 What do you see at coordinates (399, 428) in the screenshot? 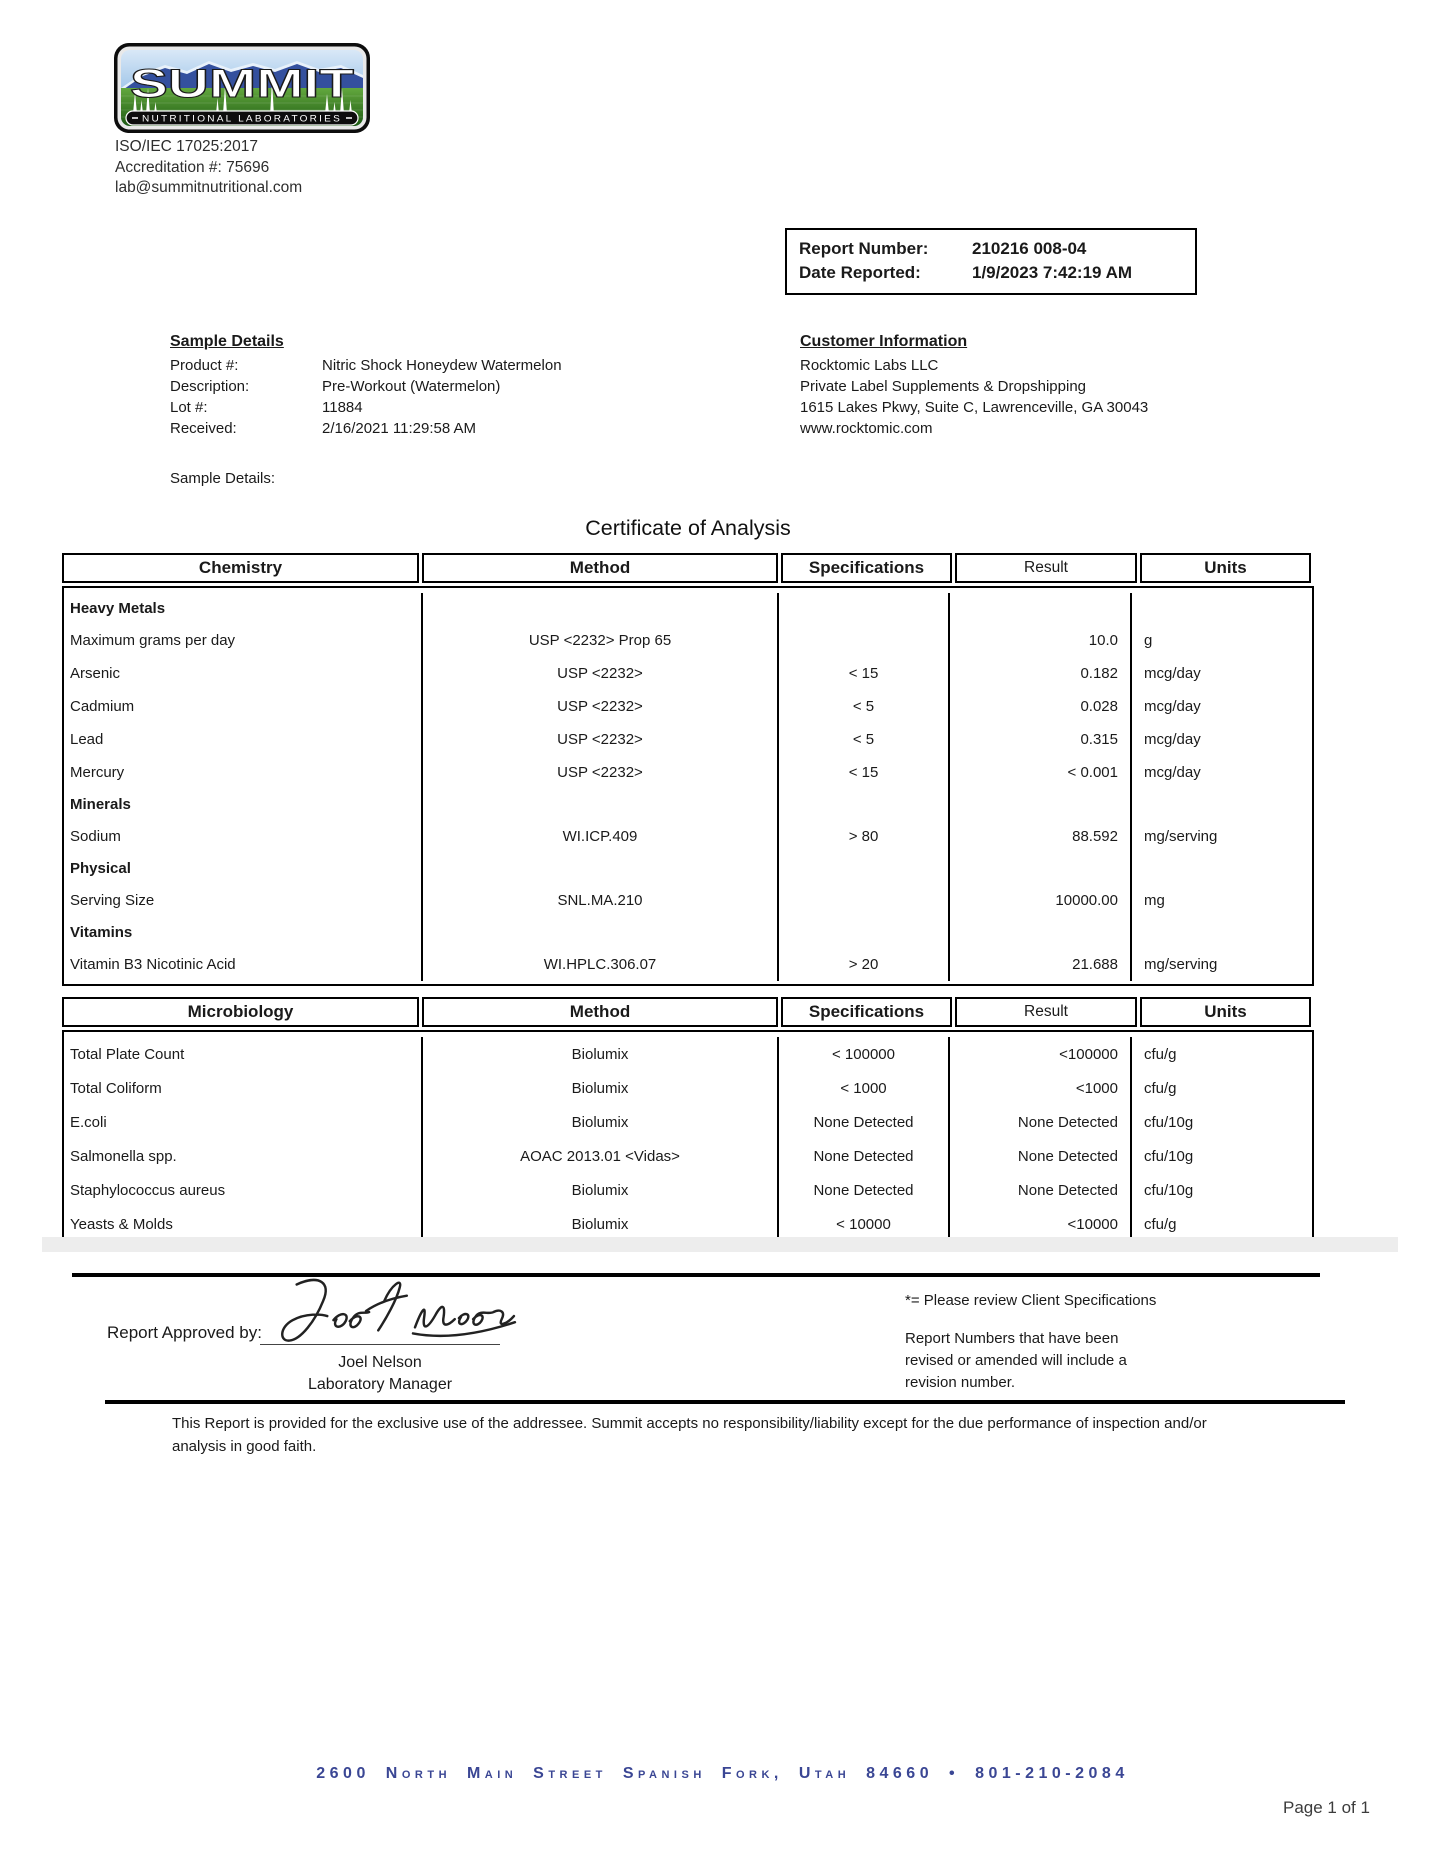
I see `sample-value: 2/16/2021 11:29:58 AM` at bounding box center [399, 428].